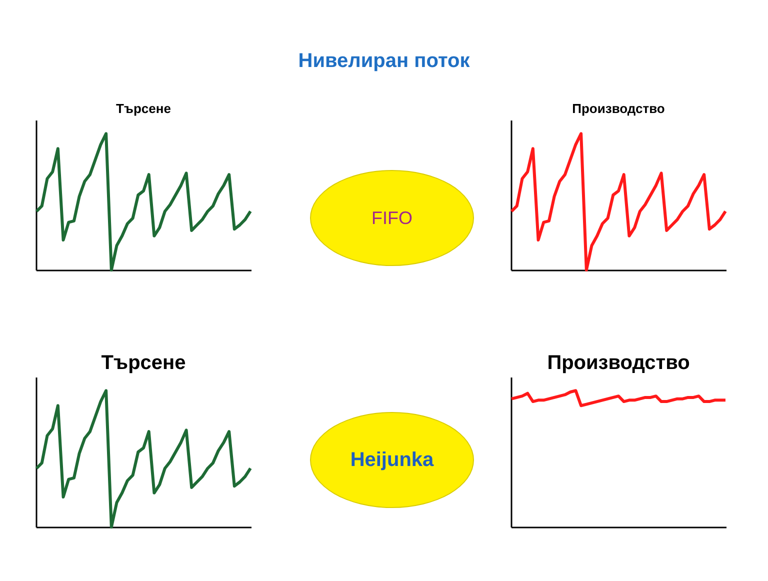 The image size is (768, 581). I want to click on ellipse: Heijunka, so click(392, 460).